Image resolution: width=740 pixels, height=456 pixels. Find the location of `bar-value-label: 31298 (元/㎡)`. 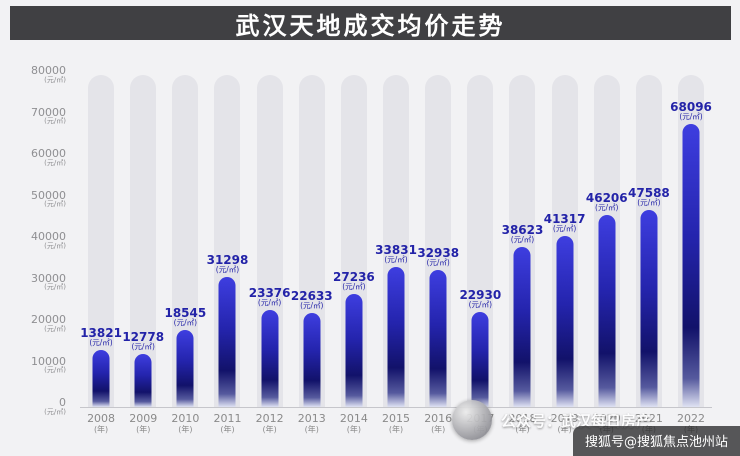

bar-value-label: 31298 (元/㎡) is located at coordinates (227, 264).